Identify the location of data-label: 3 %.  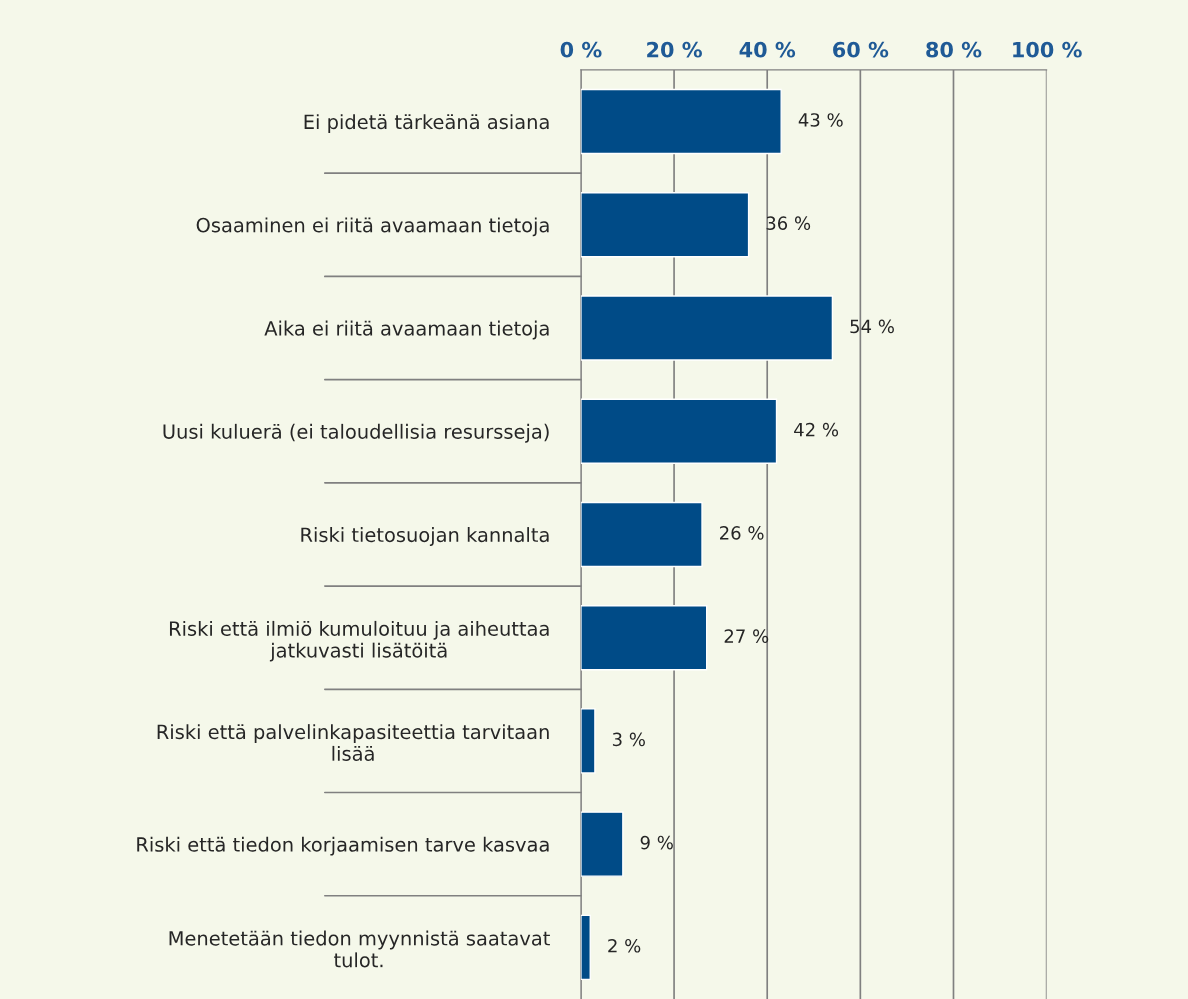
(628, 739).